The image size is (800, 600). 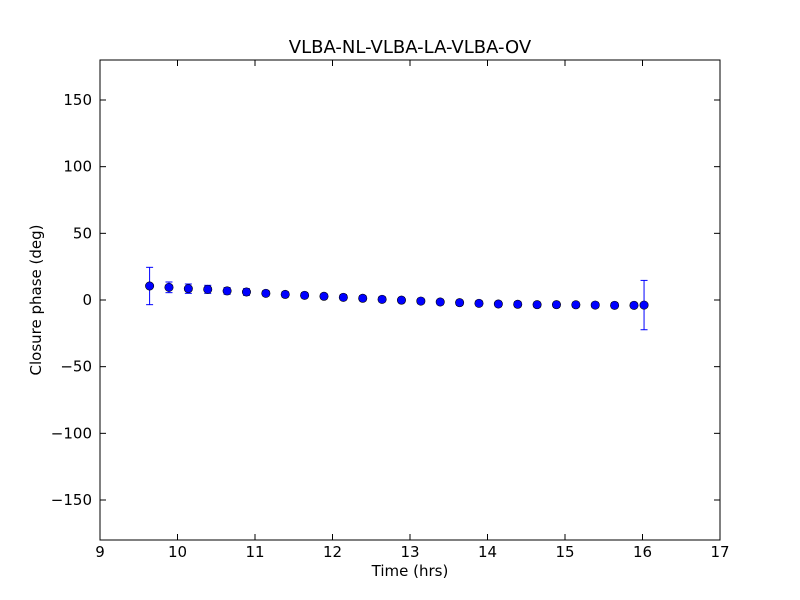 I want to click on chart-title: VLBA-NL-VLBA-LA-VLBA-OV, so click(x=410, y=47).